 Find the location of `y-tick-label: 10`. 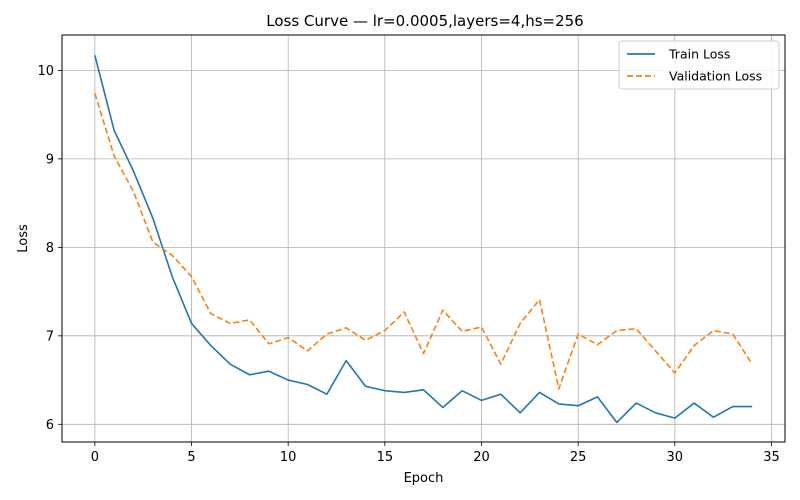

y-tick-label: 10 is located at coordinates (45, 71).